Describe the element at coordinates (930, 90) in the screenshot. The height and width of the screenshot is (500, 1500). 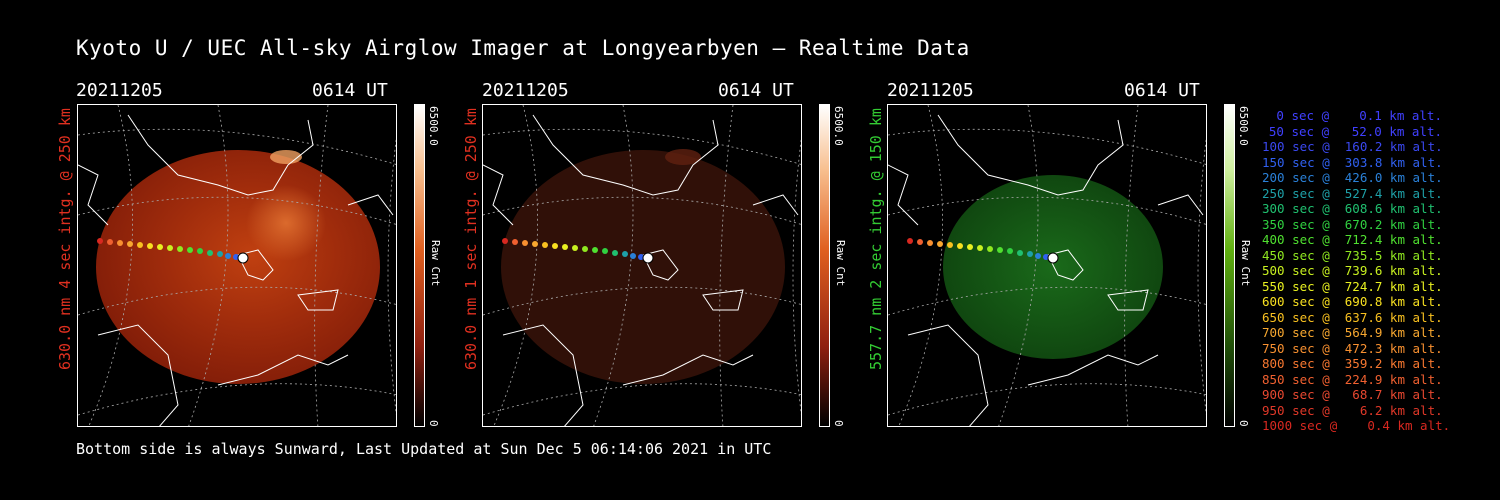
I see `panel-3-date: 20211205` at that location.